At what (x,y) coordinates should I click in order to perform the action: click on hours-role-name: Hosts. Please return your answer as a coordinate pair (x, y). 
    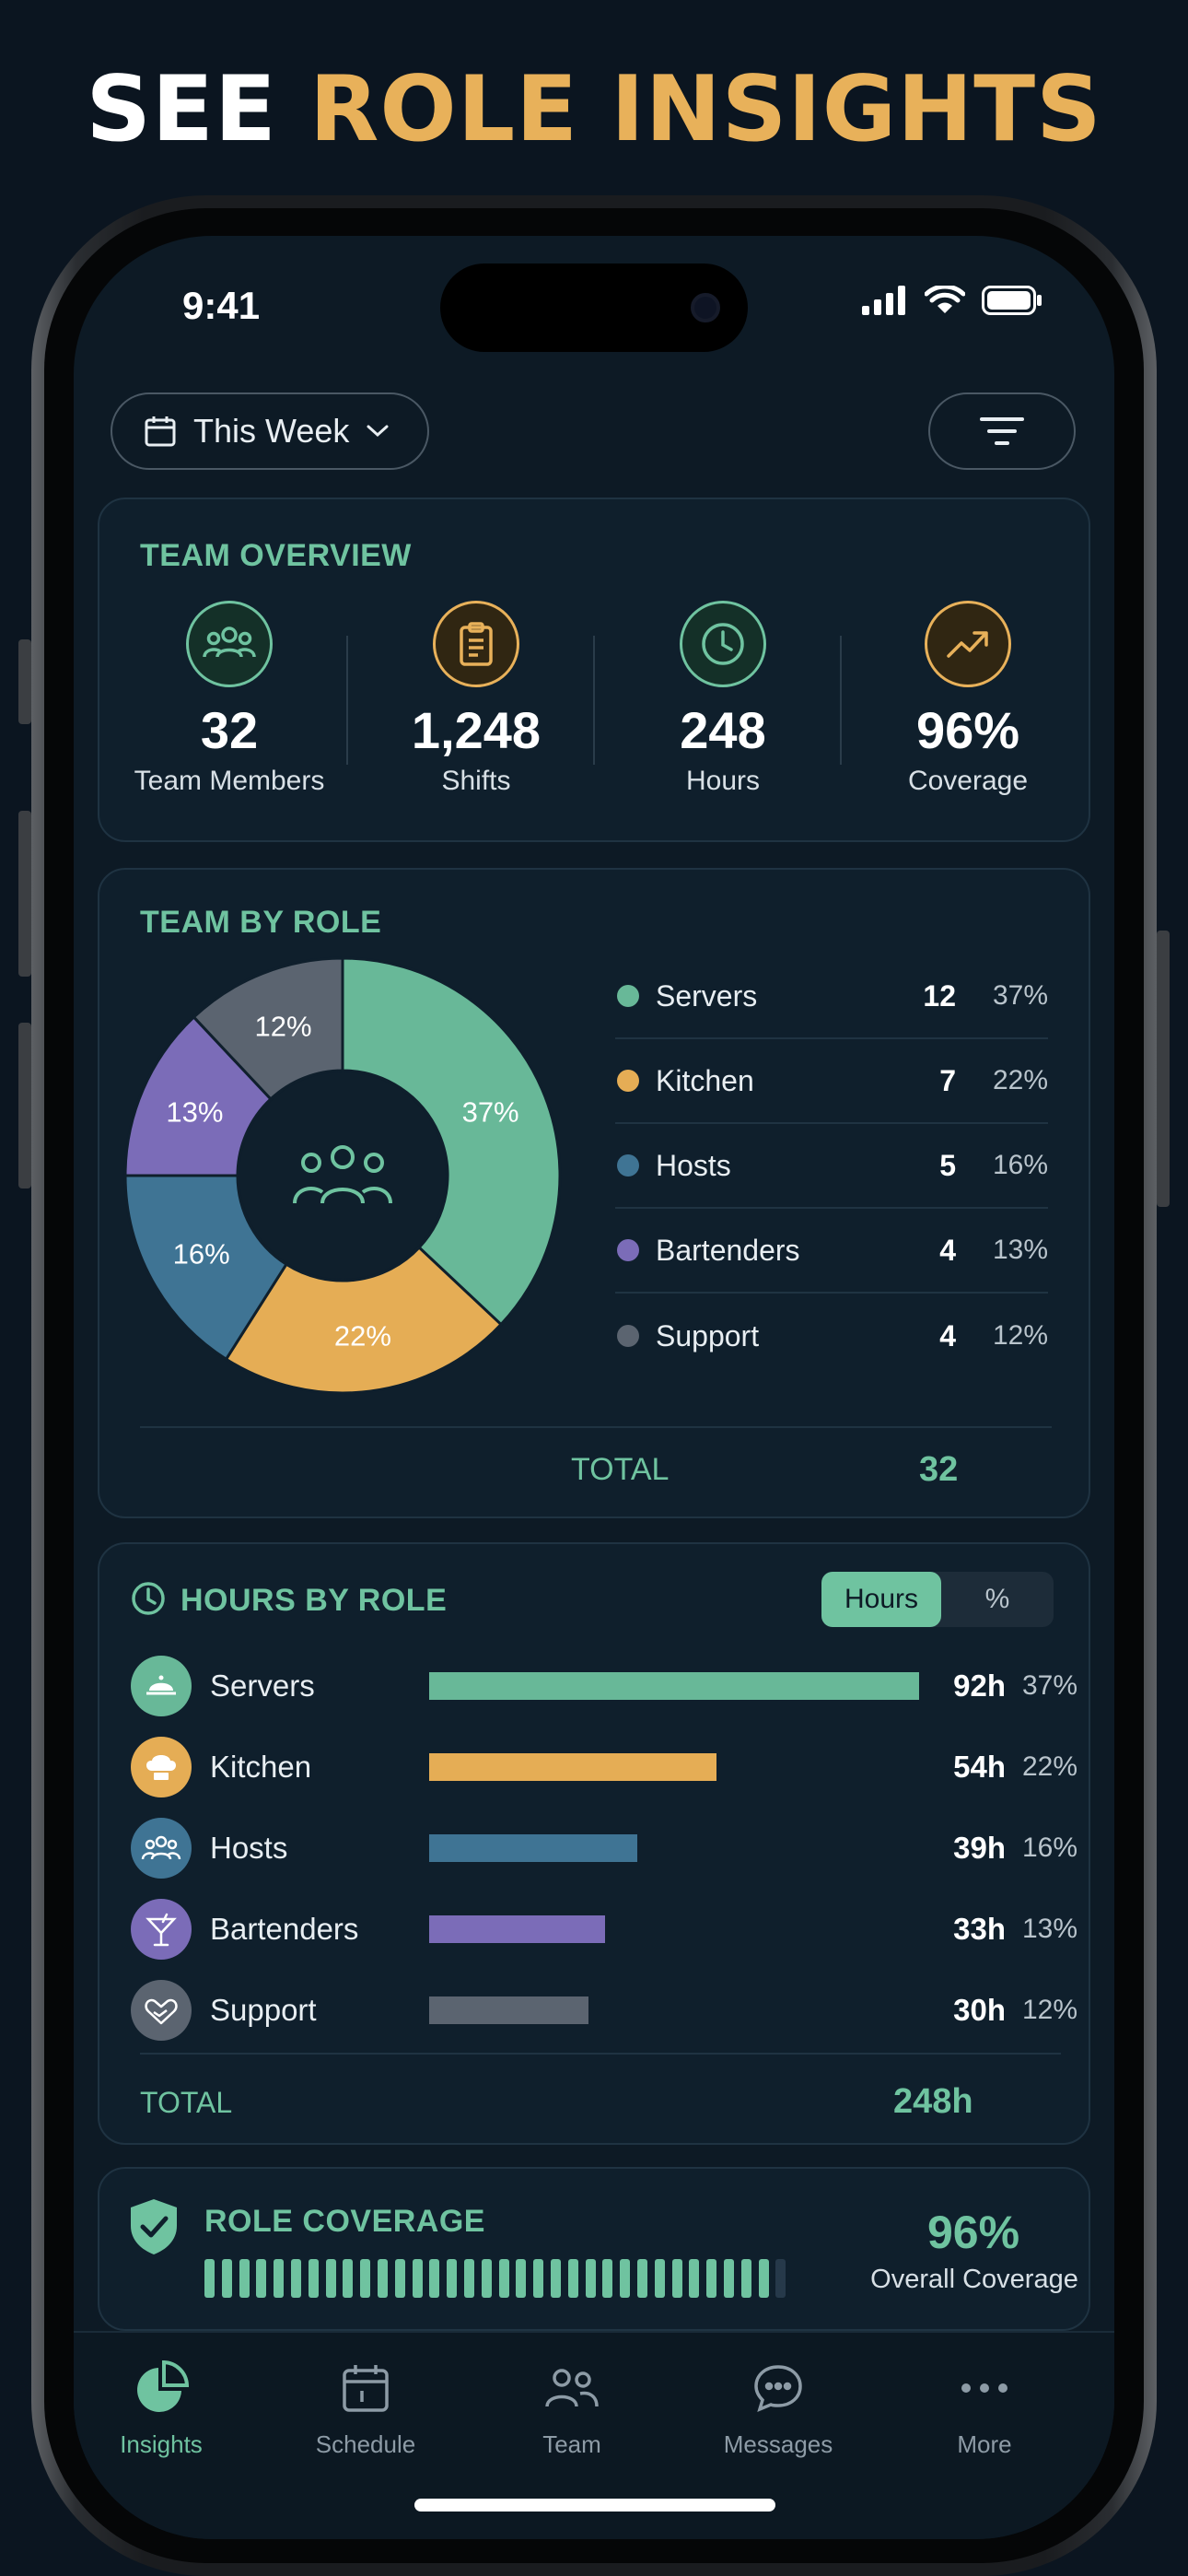
    Looking at the image, I should click on (249, 1848).